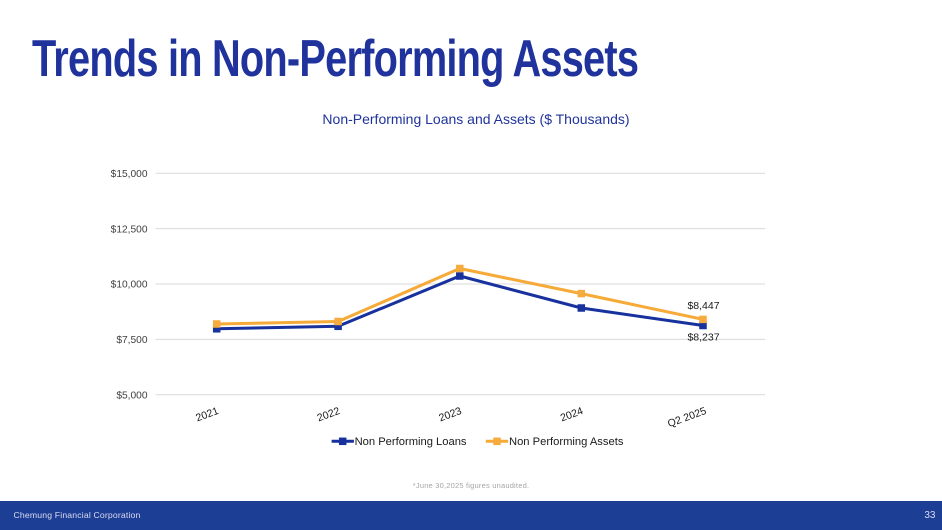 The image size is (942, 530). Describe the element at coordinates (129, 285) in the screenshot. I see `svg-text: $10,000` at that location.